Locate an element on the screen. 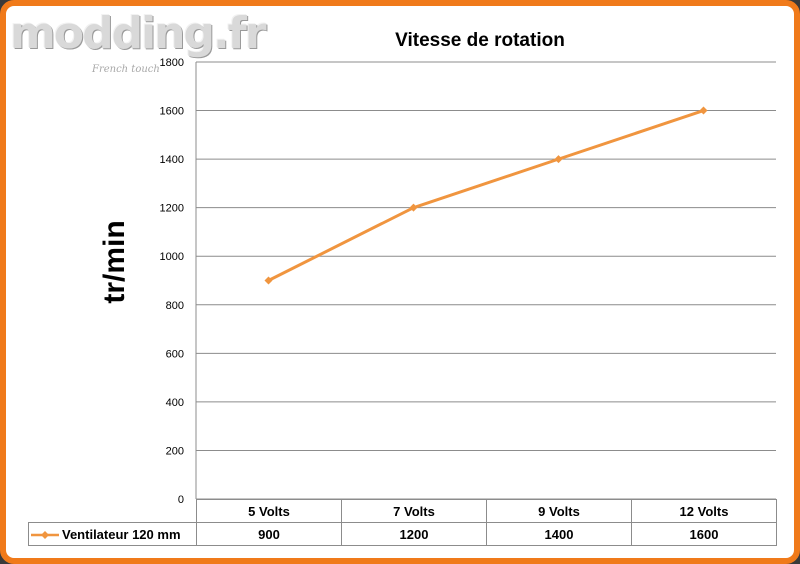 The image size is (800, 564). legend-marker-icon is located at coordinates (45, 535).